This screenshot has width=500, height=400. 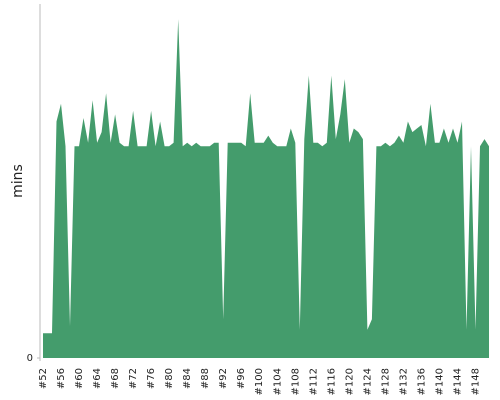 What do you see at coordinates (187, 378) in the screenshot?
I see `x-tick-label: #84` at bounding box center [187, 378].